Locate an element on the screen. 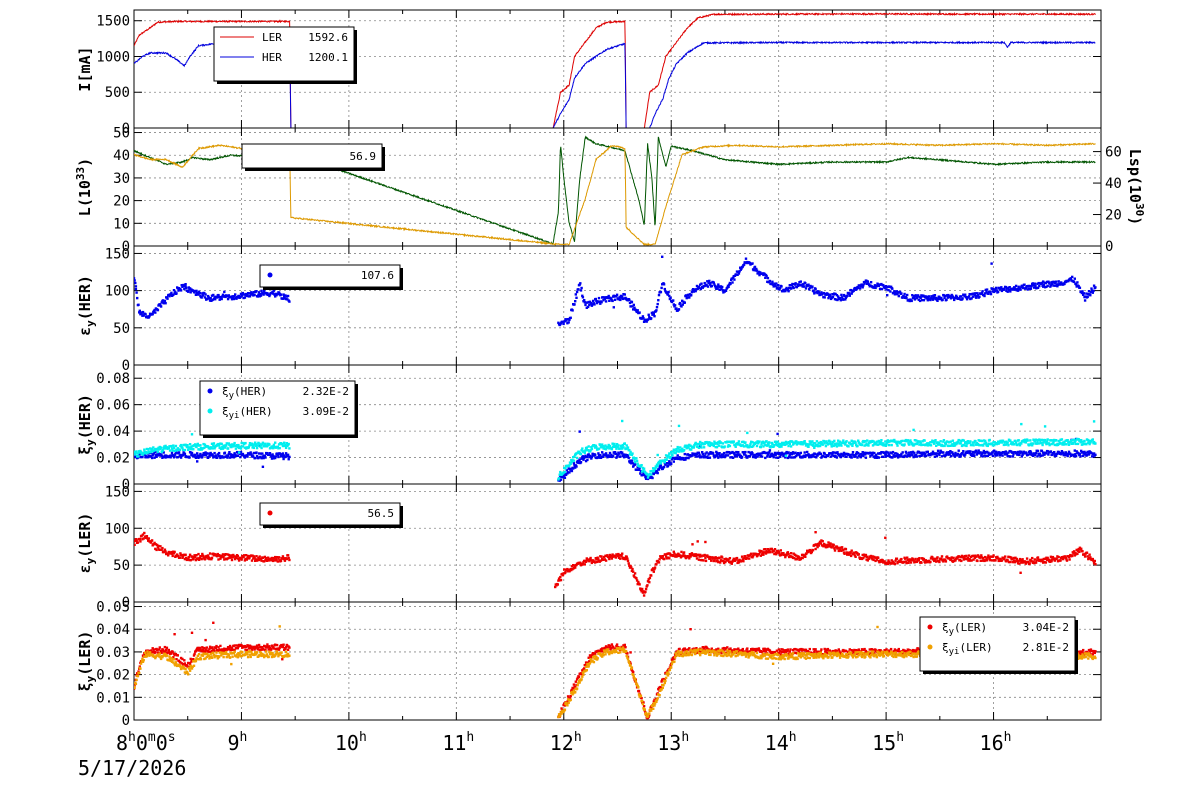 The height and width of the screenshot is (798, 1200). data-point-outlier is located at coordinates (786, 455).